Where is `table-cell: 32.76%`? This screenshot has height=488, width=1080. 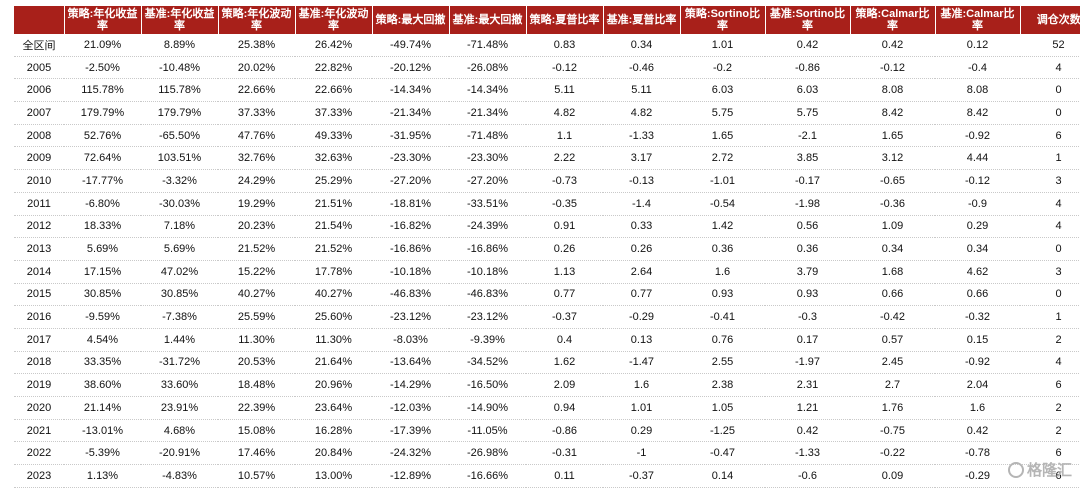
table-cell: 32.76% is located at coordinates (256, 158).